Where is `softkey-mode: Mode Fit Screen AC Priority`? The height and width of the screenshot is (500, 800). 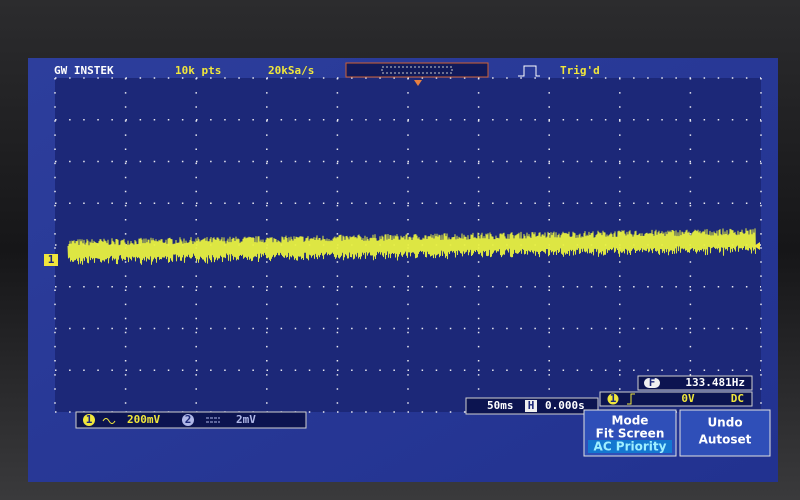 softkey-mode: Mode Fit Screen AC Priority is located at coordinates (630, 433).